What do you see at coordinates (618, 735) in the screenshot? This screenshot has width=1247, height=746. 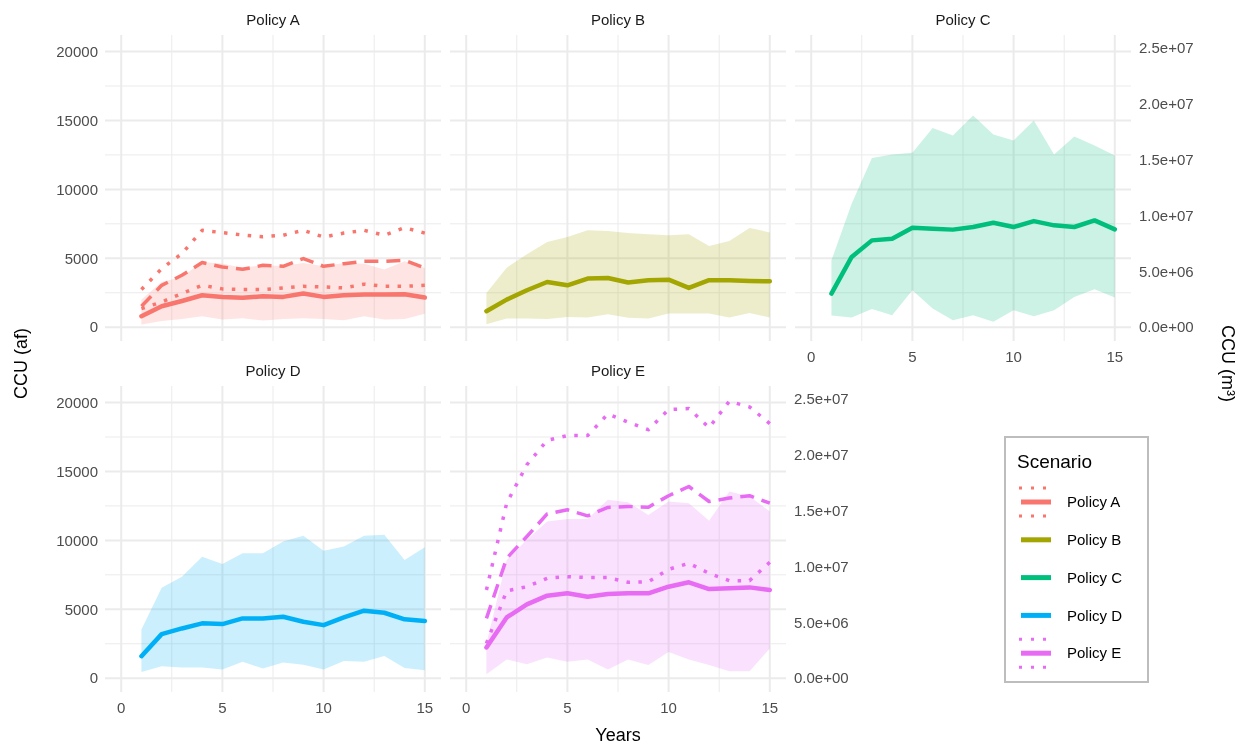 I see `x-axis-title: Years` at bounding box center [618, 735].